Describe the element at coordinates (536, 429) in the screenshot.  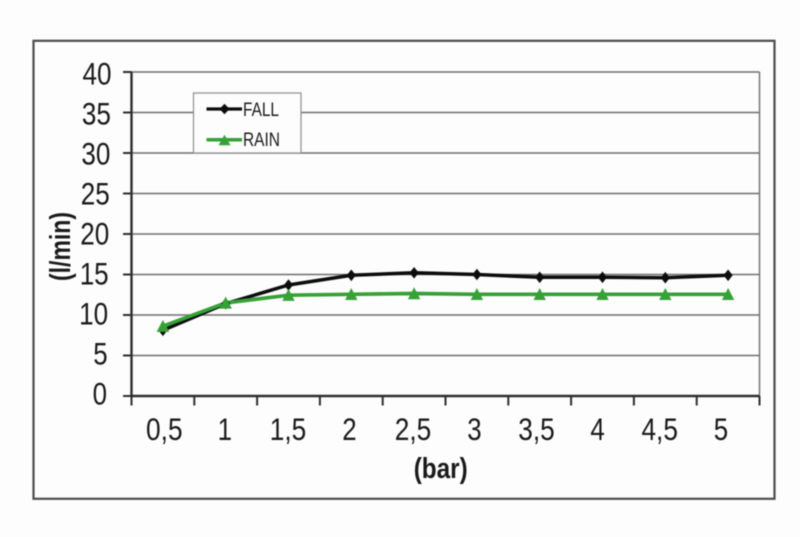
I see `svg-text: 3,5` at that location.